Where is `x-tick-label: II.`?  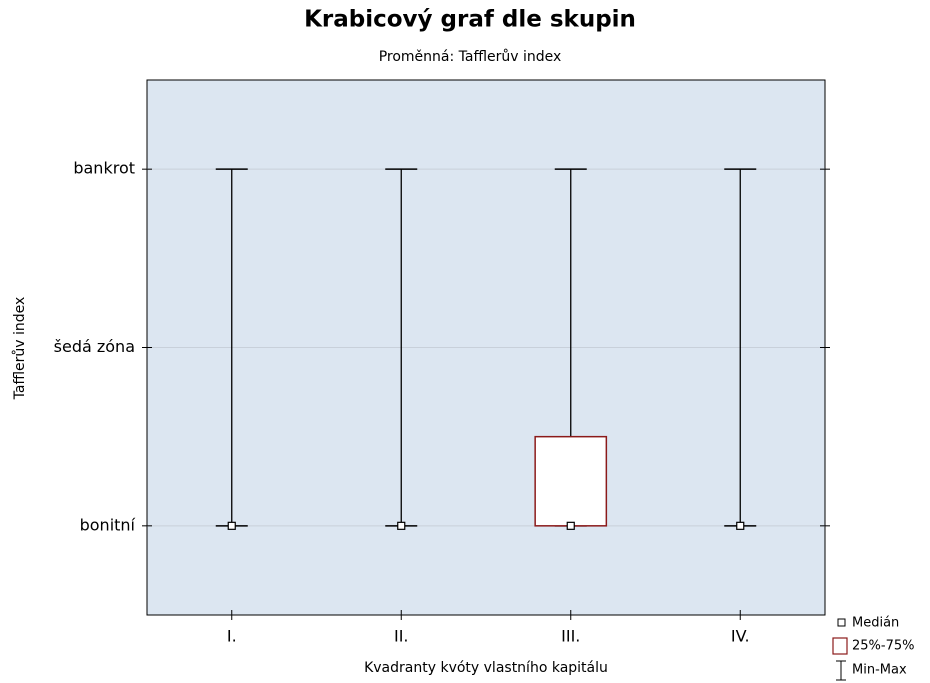
x-tick-label: II. is located at coordinates (401, 636).